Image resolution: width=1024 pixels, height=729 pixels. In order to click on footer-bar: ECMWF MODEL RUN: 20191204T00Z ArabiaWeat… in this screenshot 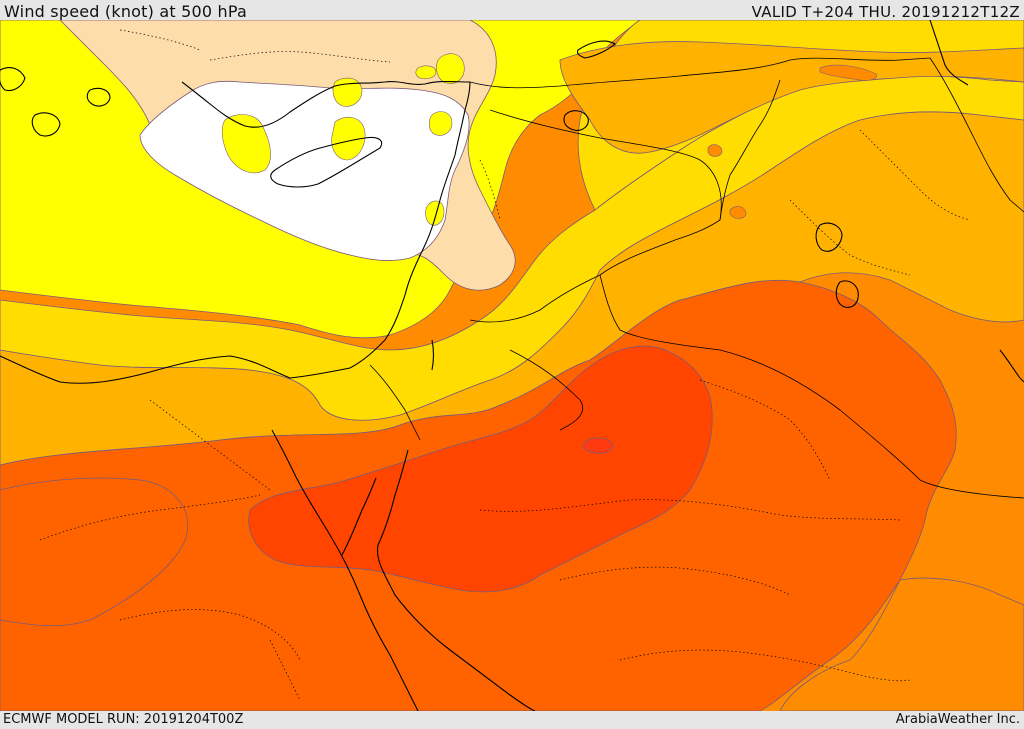, I will do `click(512, 720)`.